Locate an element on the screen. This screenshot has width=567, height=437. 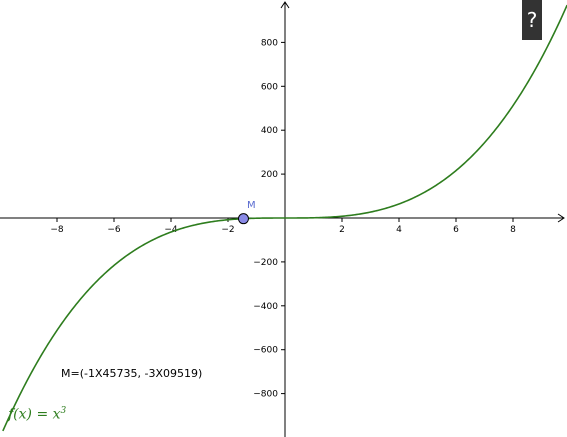
y-axis-arrow is located at coordinates (285, 5).